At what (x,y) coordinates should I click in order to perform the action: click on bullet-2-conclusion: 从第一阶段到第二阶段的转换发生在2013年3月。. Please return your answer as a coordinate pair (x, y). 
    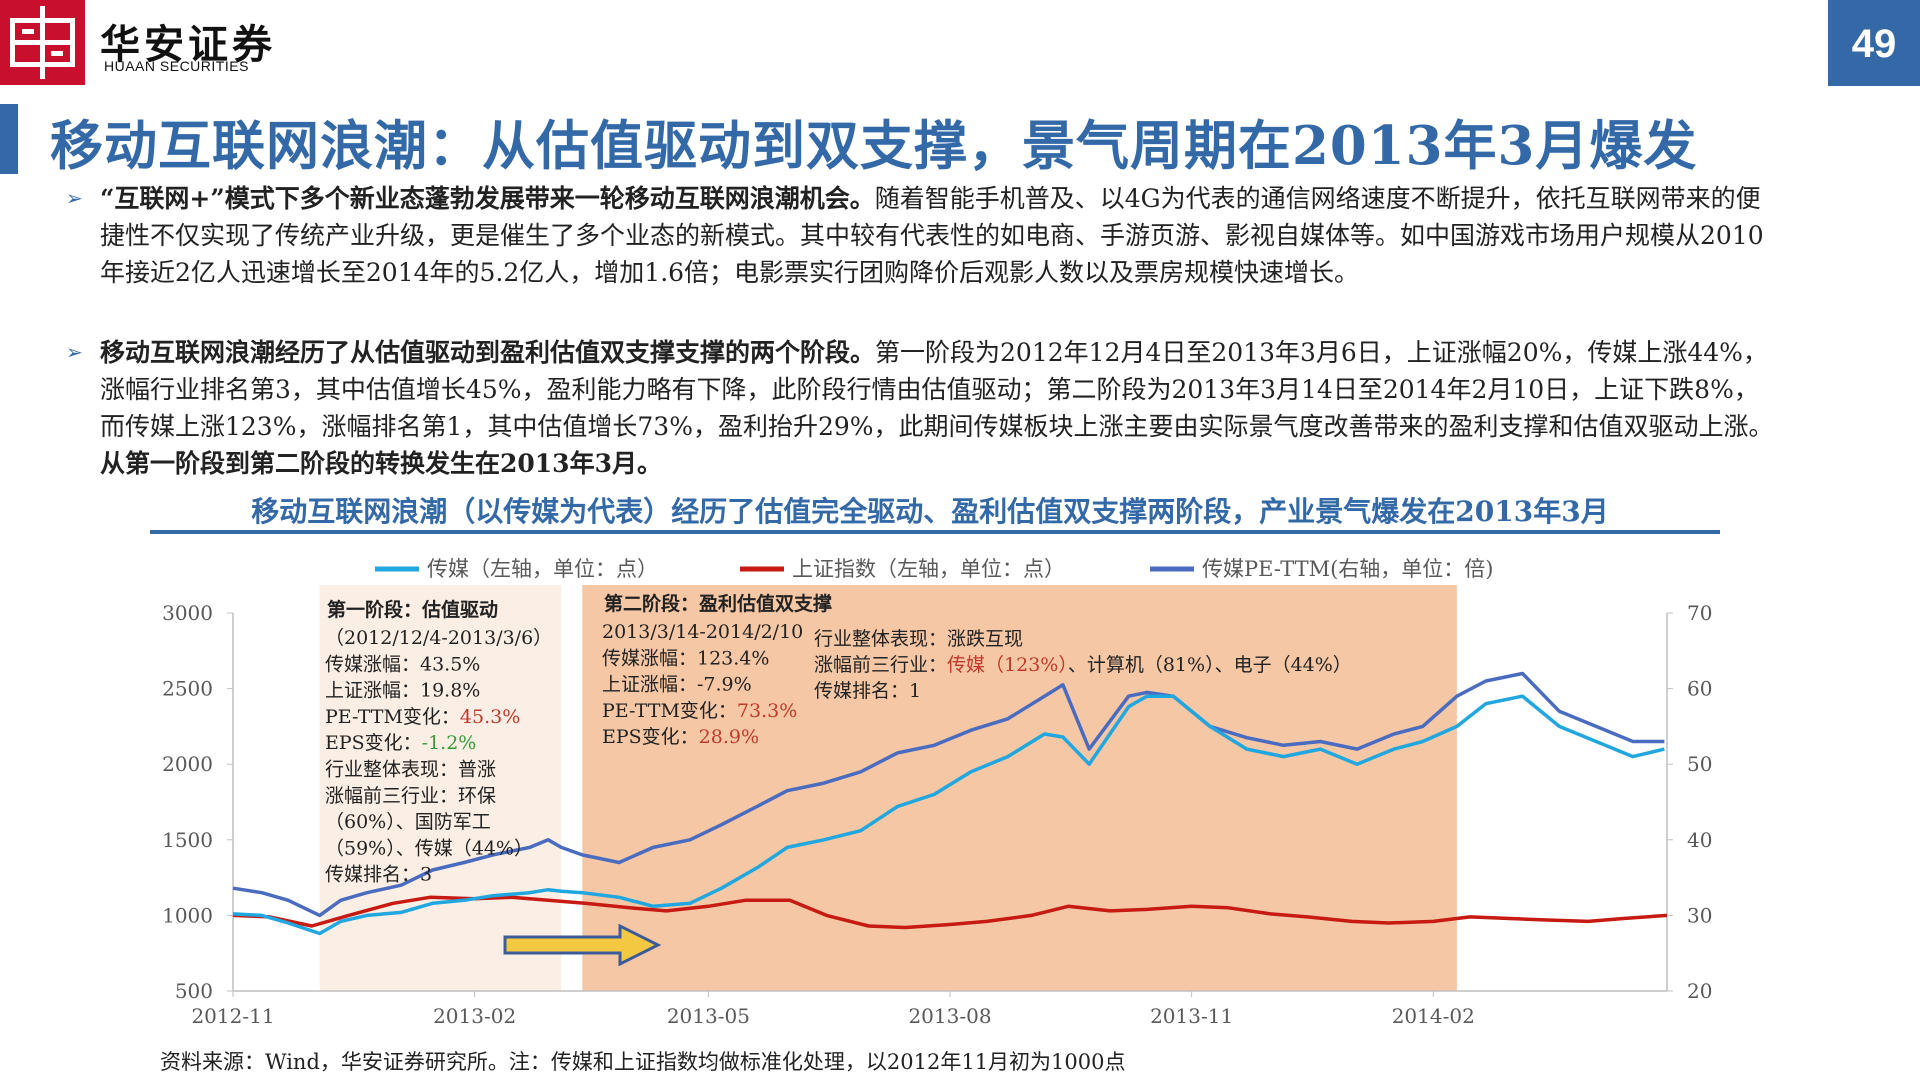
    Looking at the image, I should click on (381, 463).